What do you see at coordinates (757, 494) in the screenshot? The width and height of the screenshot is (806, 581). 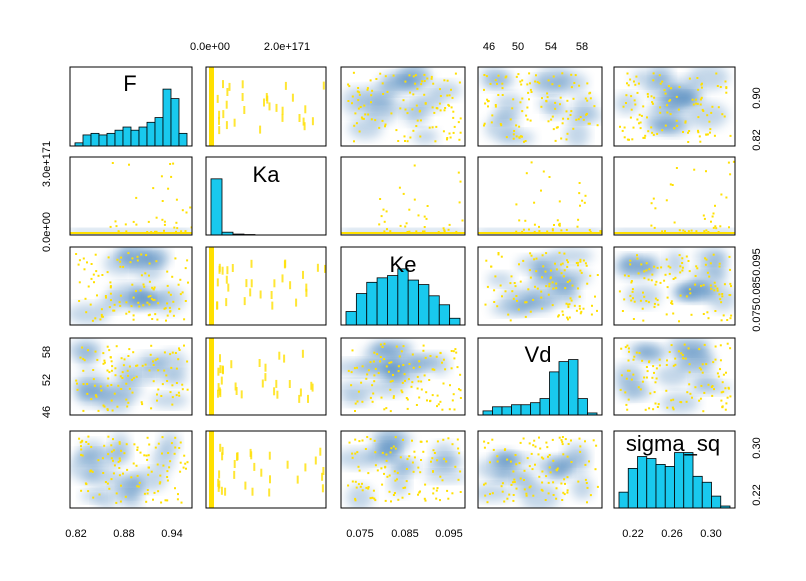 I see `tick-sigma-right-0: 0.22` at bounding box center [757, 494].